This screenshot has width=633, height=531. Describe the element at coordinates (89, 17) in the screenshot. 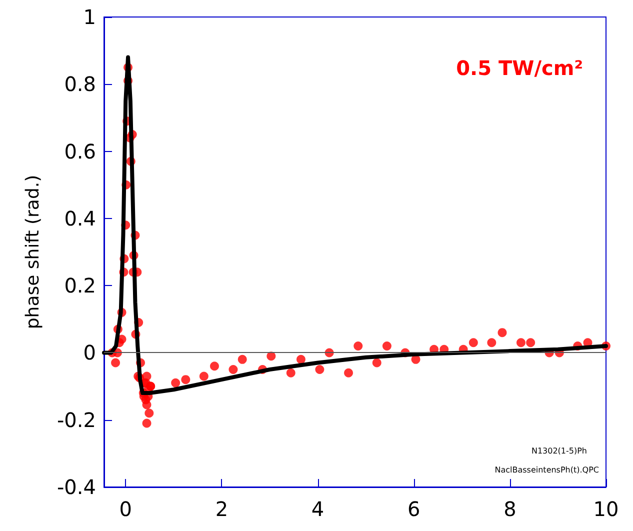

I see `y-tick-label: 1` at that location.